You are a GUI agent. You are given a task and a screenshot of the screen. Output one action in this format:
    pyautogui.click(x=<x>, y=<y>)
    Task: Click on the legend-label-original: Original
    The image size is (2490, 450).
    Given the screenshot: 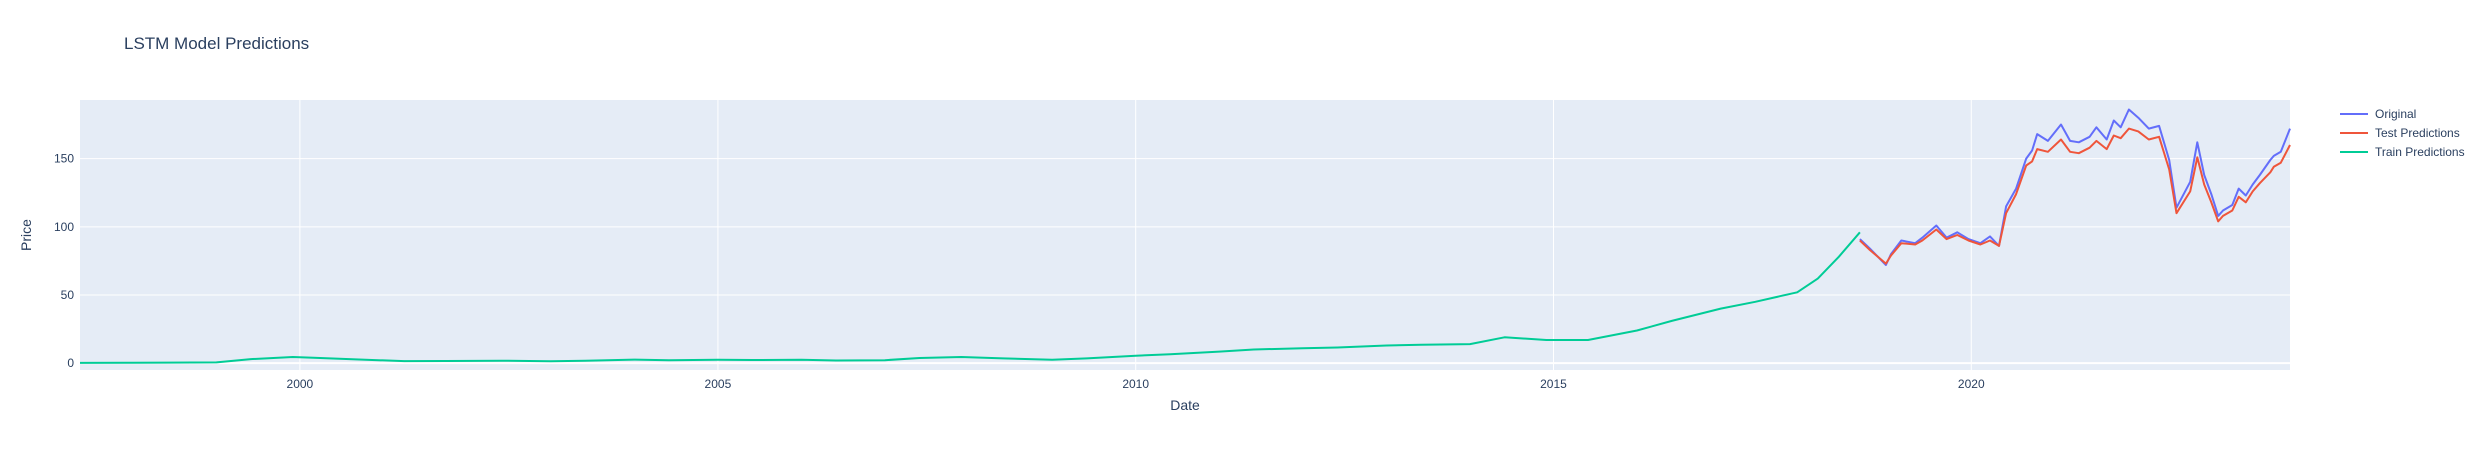 What is the action you would take?
    pyautogui.click(x=2395, y=114)
    